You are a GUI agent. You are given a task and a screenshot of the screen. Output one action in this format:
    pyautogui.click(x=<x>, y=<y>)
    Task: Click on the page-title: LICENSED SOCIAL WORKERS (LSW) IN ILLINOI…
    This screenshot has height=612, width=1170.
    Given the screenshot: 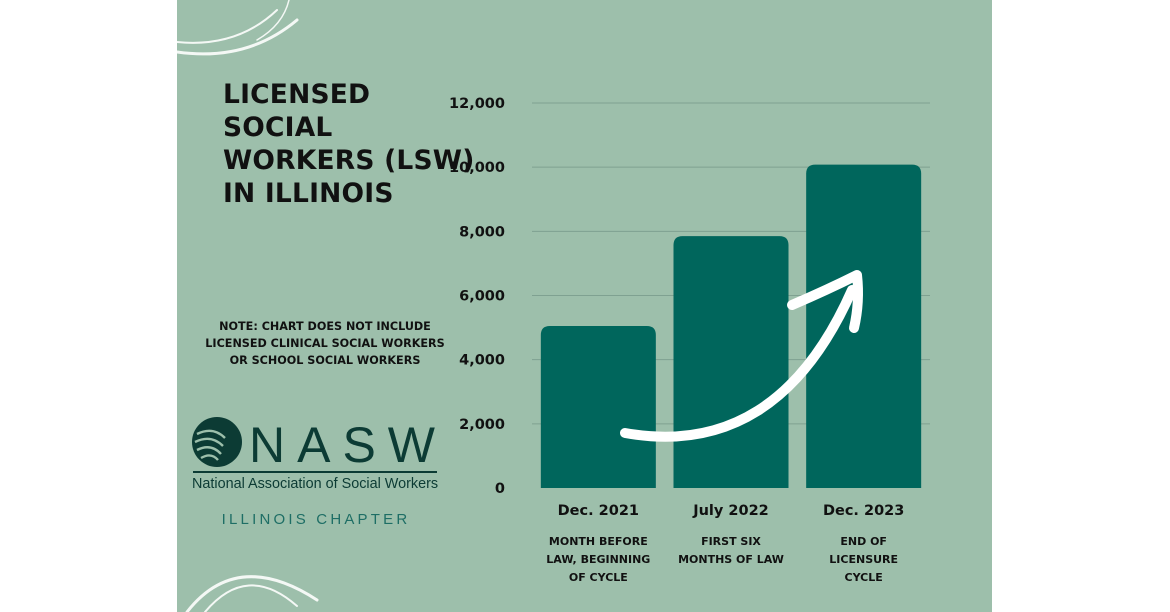 What is the action you would take?
    pyautogui.click(x=349, y=144)
    